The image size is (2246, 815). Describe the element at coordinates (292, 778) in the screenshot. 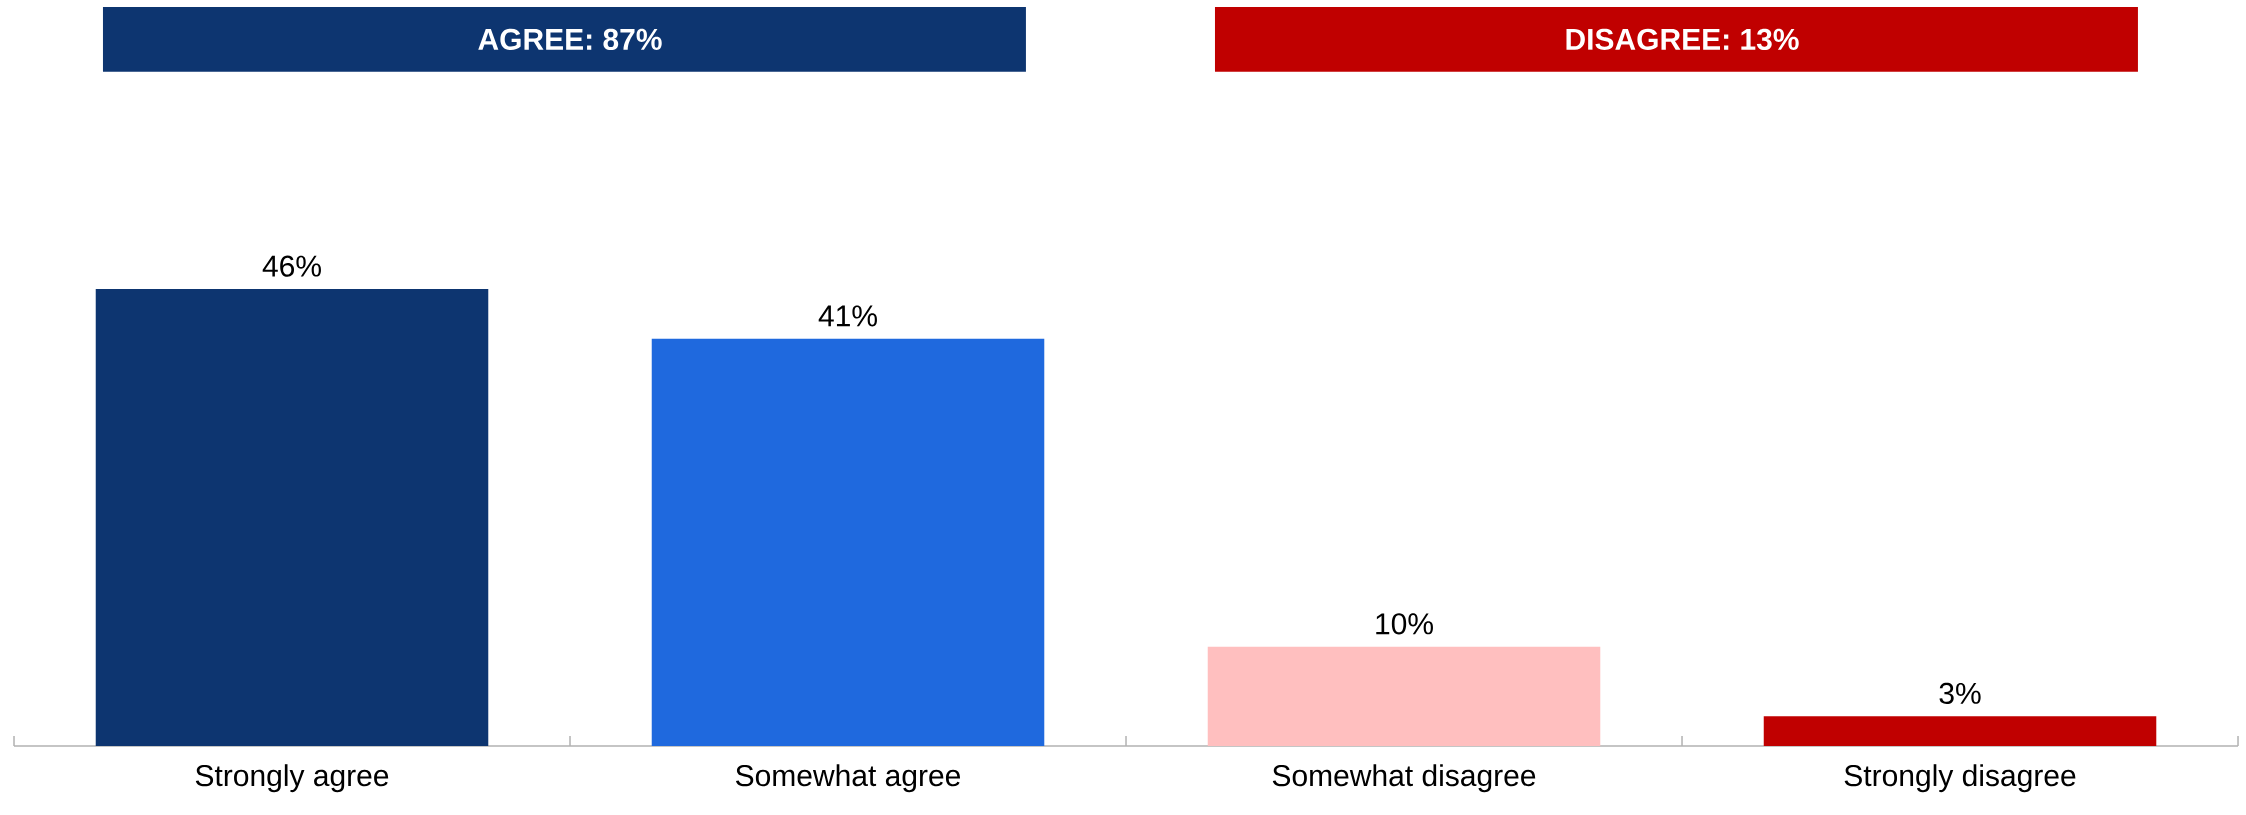

I see `x-tick-label: Strongly agree` at that location.